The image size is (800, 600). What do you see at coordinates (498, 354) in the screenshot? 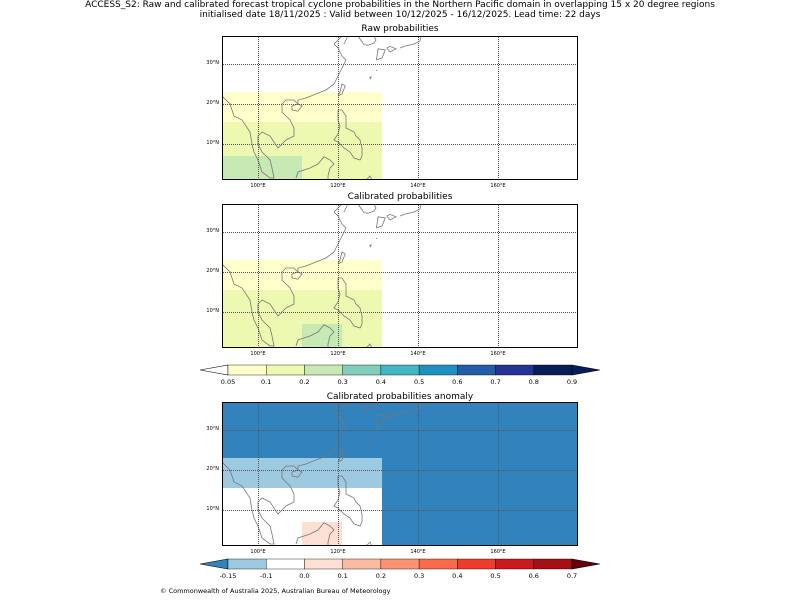
I see `longitude-tick-label: 160°E` at bounding box center [498, 354].